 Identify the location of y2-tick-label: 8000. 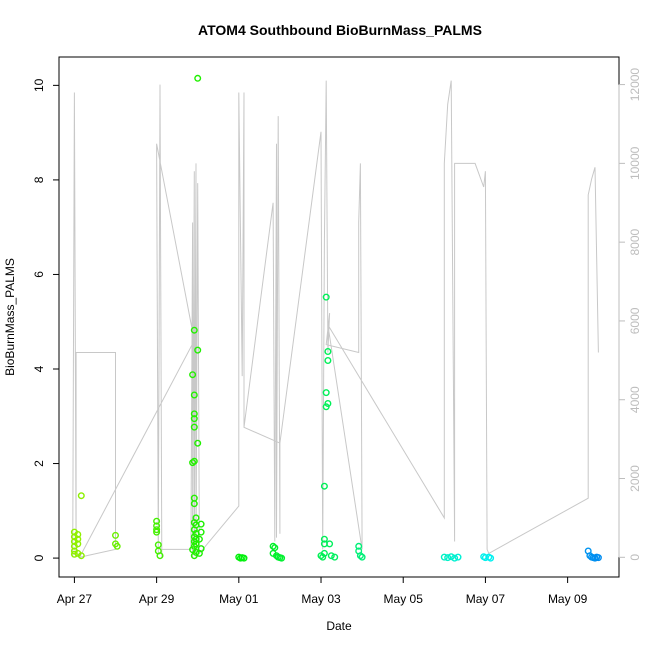
(635, 241).